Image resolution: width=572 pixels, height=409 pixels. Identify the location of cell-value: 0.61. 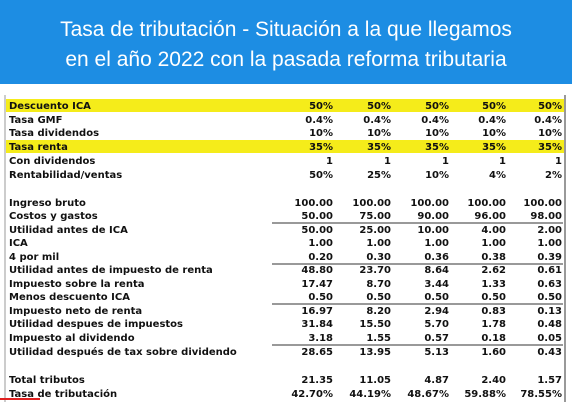
(549, 270).